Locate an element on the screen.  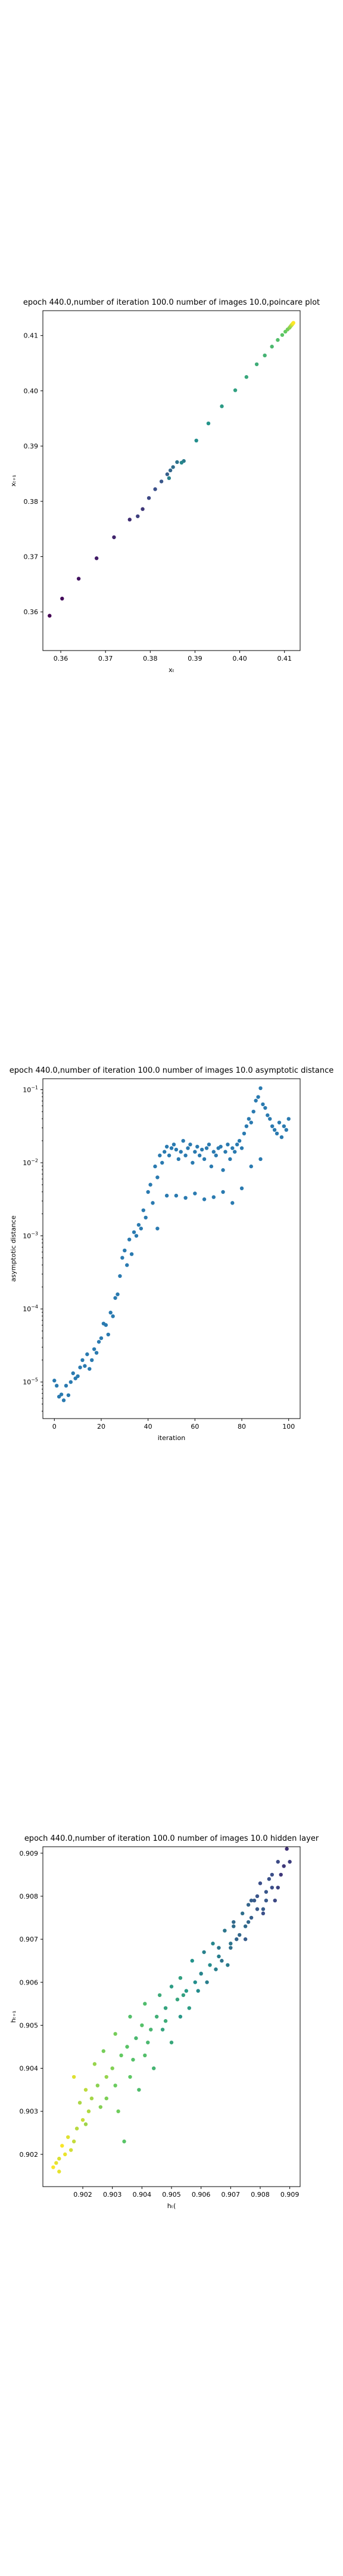
x-tick-label: 0.909 is located at coordinates (290, 2195).